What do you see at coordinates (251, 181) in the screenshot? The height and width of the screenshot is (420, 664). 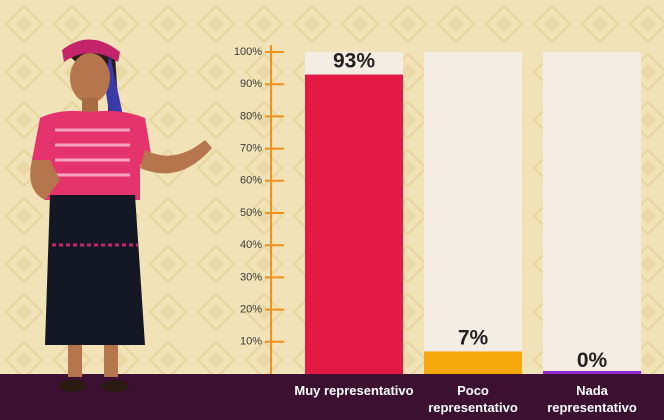 I see `y-tick-label: 60%` at bounding box center [251, 181].